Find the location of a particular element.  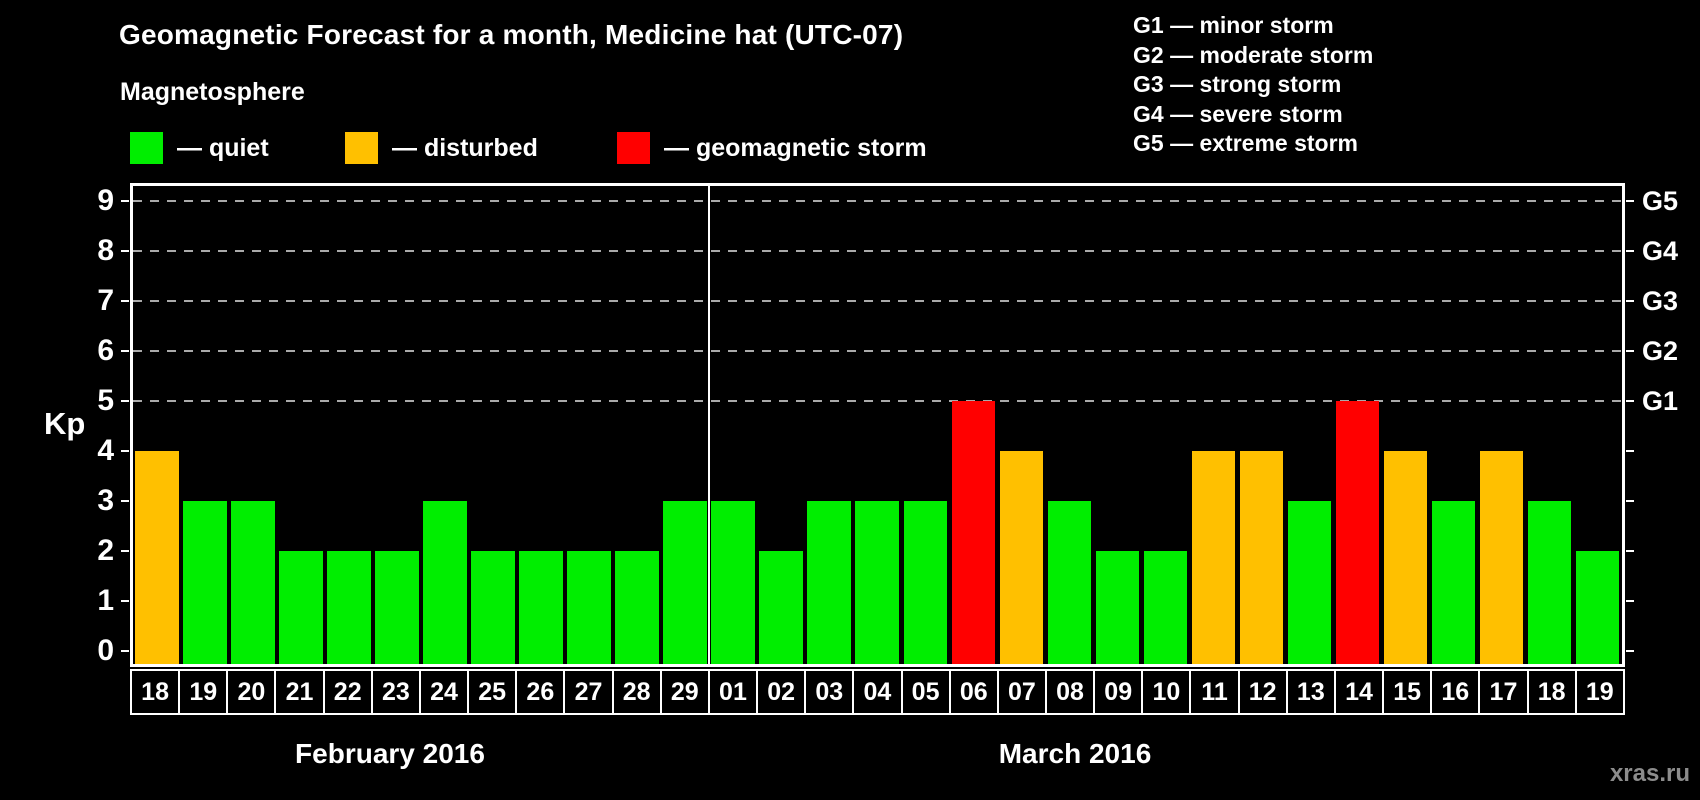

day-label-09: 09 is located at coordinates (1118, 692).